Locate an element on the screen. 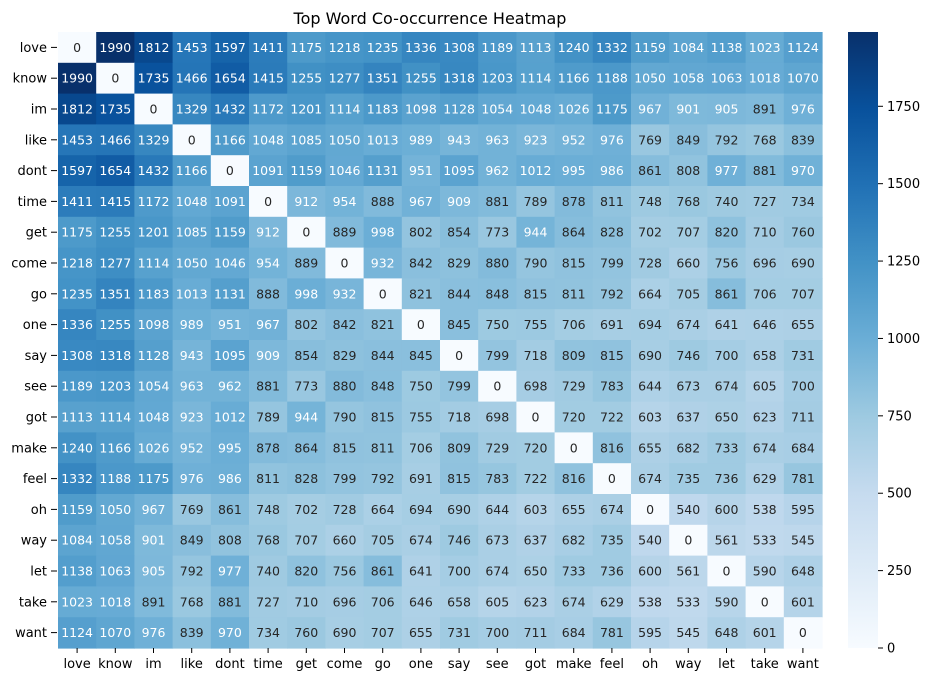 Image resolution: width=934 pixels, height=682 pixels. cell-value-label: 690 is located at coordinates (459, 509).